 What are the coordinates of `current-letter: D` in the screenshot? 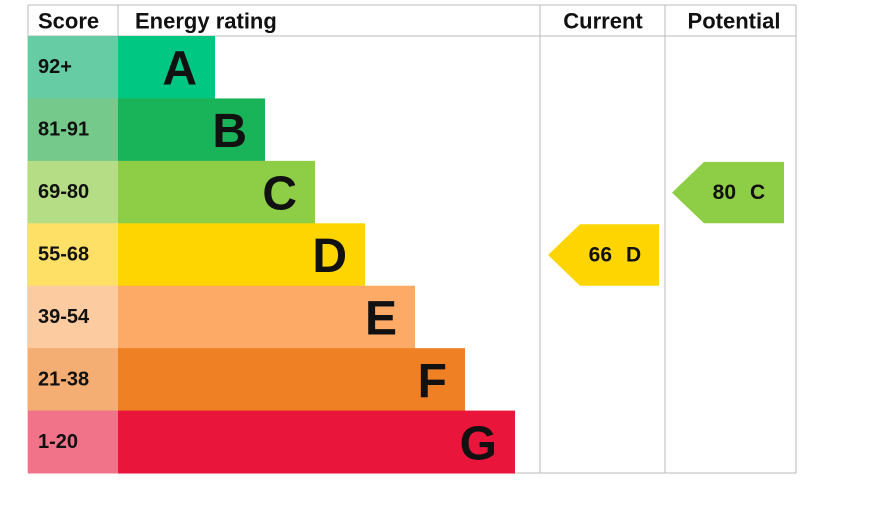 It's located at (633, 255).